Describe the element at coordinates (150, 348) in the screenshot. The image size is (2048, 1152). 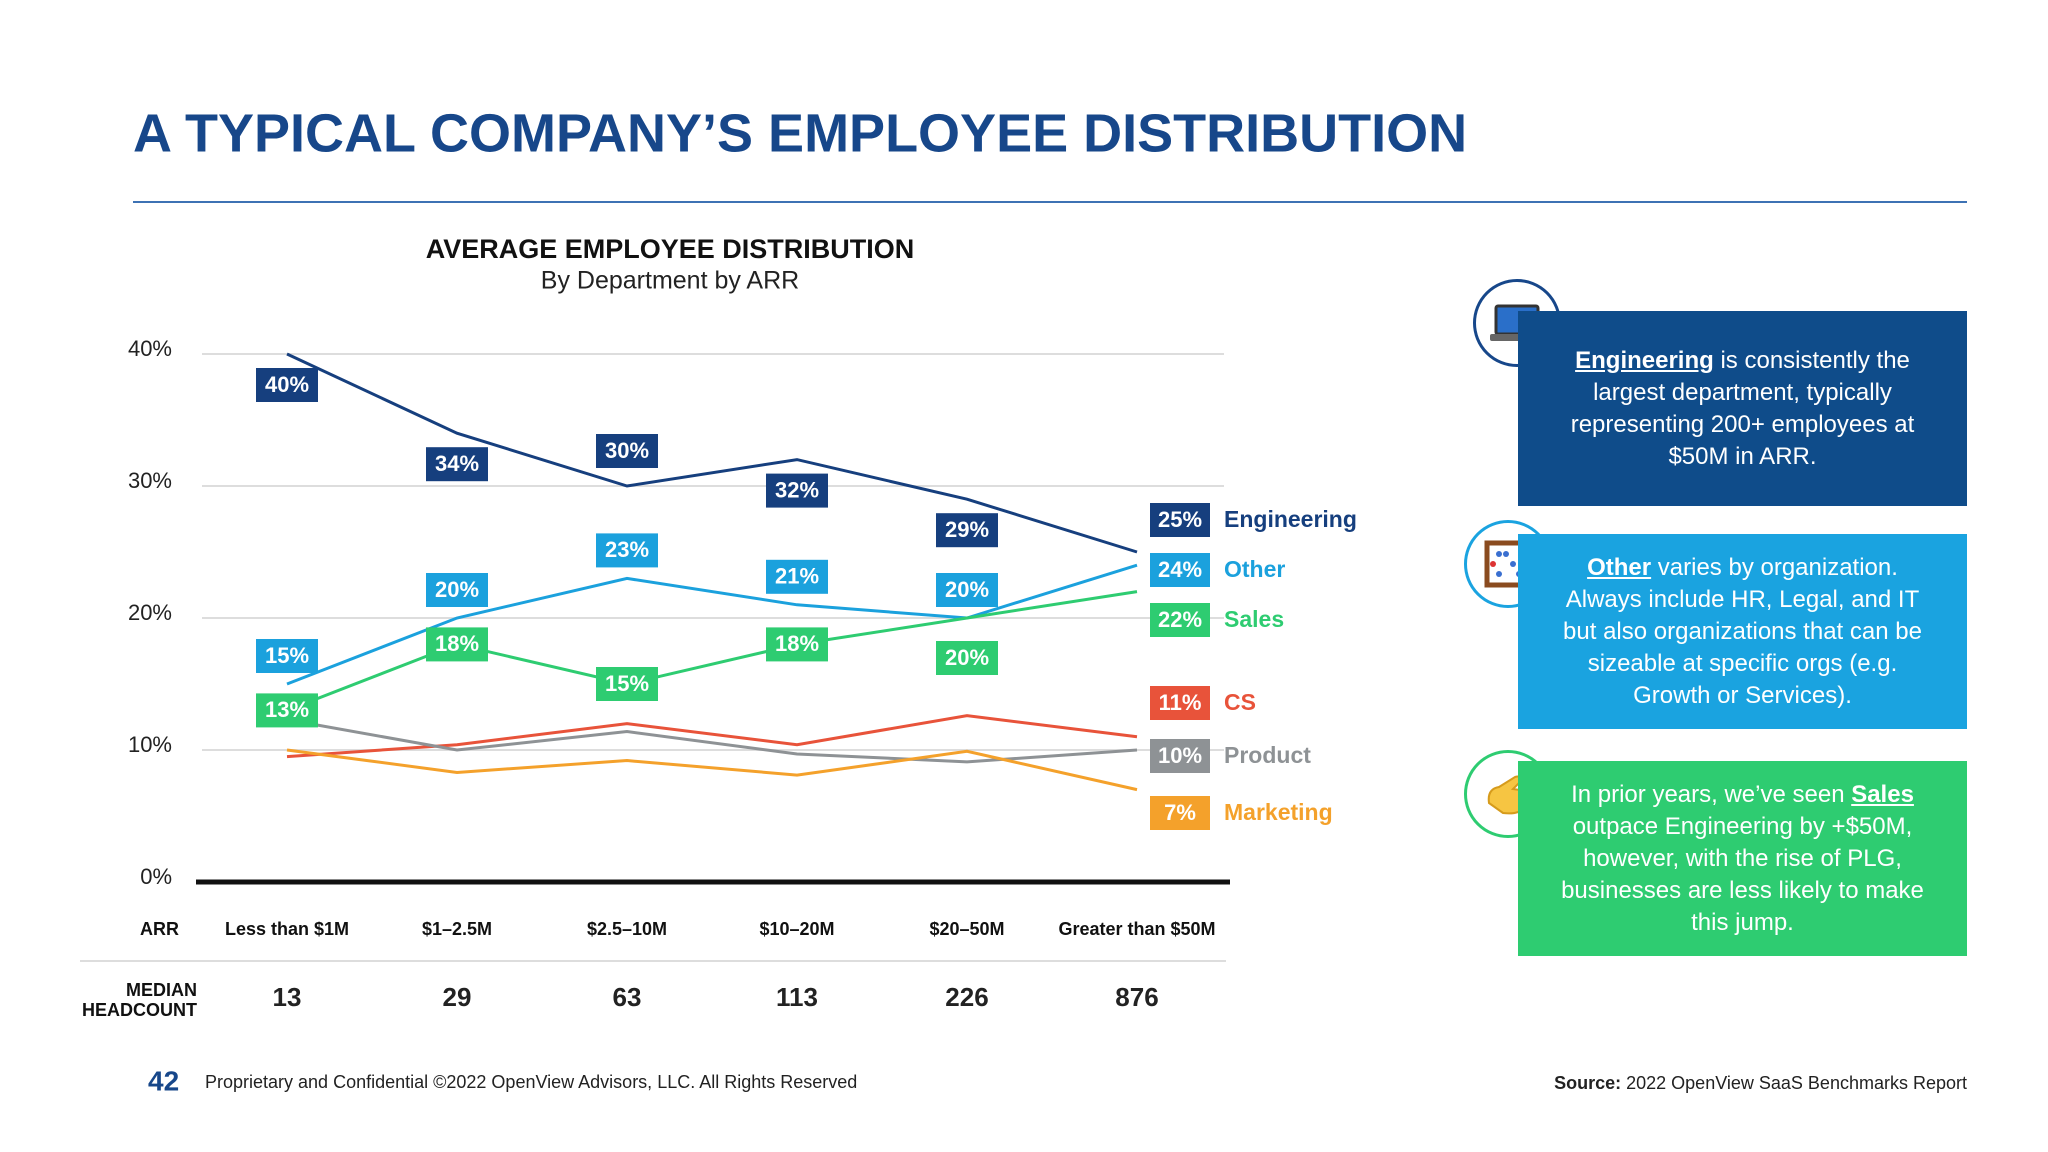
I see `y-tick-label: 40%` at that location.